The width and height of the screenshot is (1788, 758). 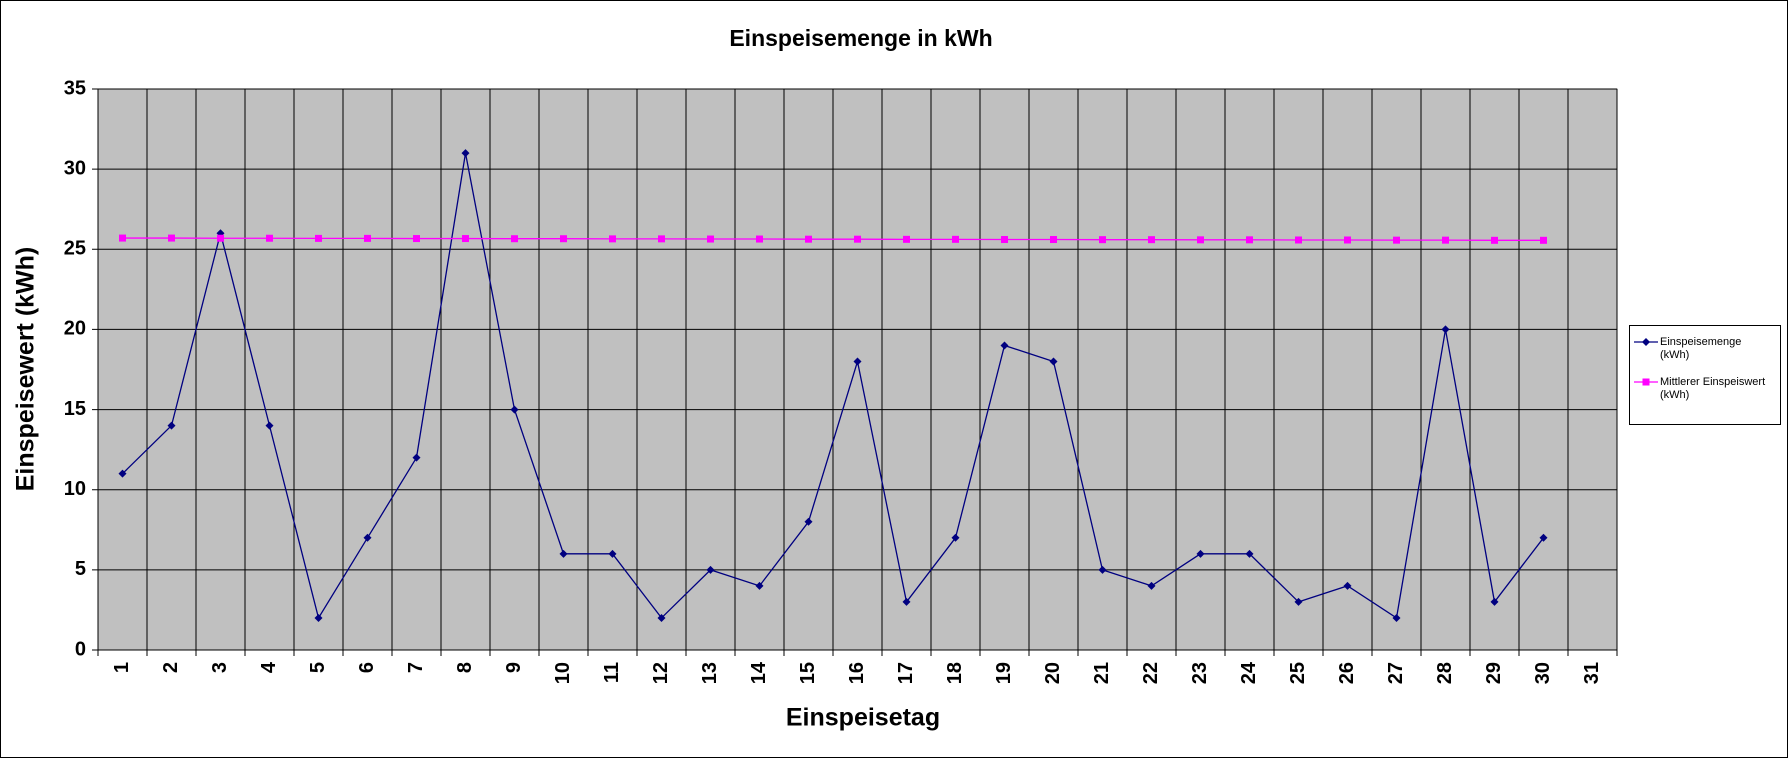 I want to click on x-tick-label: 22, so click(x=1151, y=673).